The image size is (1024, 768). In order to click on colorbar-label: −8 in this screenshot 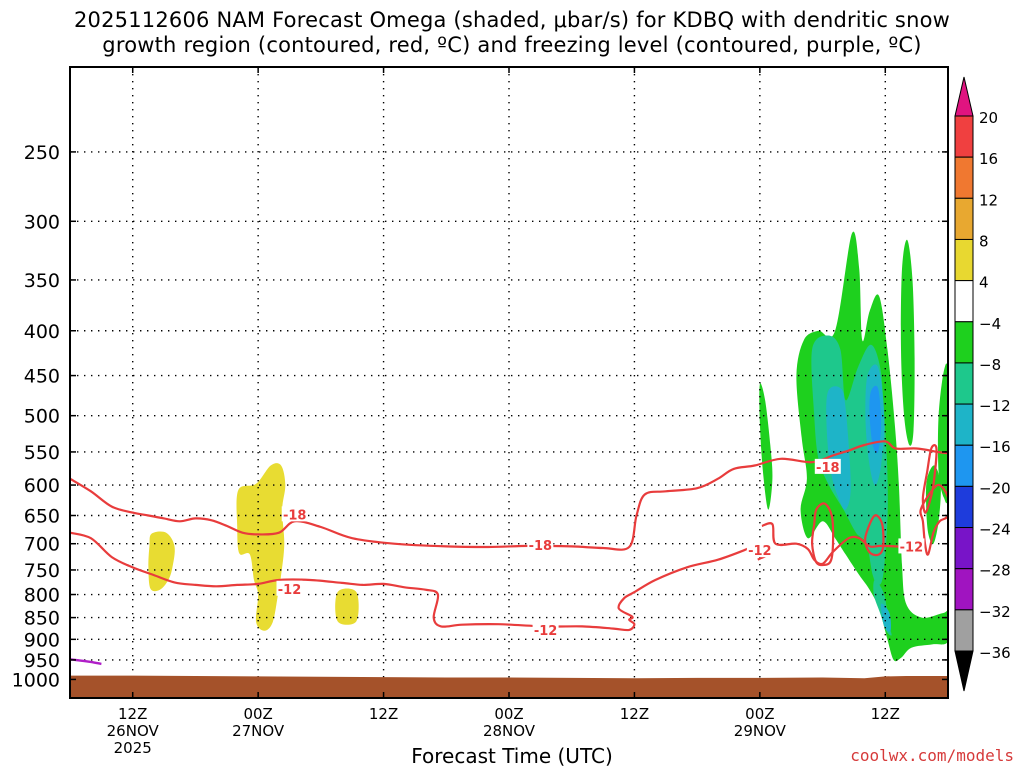, I will do `click(990, 365)`.